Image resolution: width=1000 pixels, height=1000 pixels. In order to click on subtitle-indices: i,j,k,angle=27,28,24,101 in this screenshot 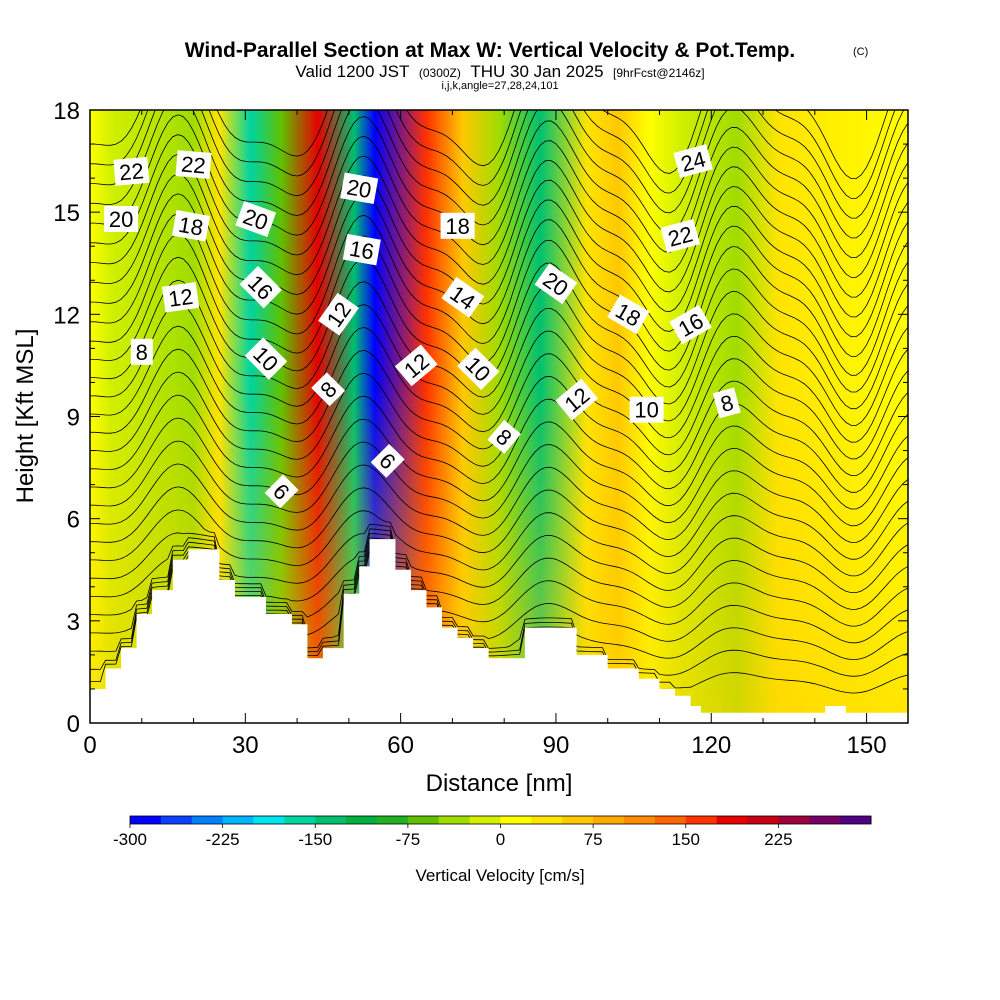, I will do `click(499, 86)`.